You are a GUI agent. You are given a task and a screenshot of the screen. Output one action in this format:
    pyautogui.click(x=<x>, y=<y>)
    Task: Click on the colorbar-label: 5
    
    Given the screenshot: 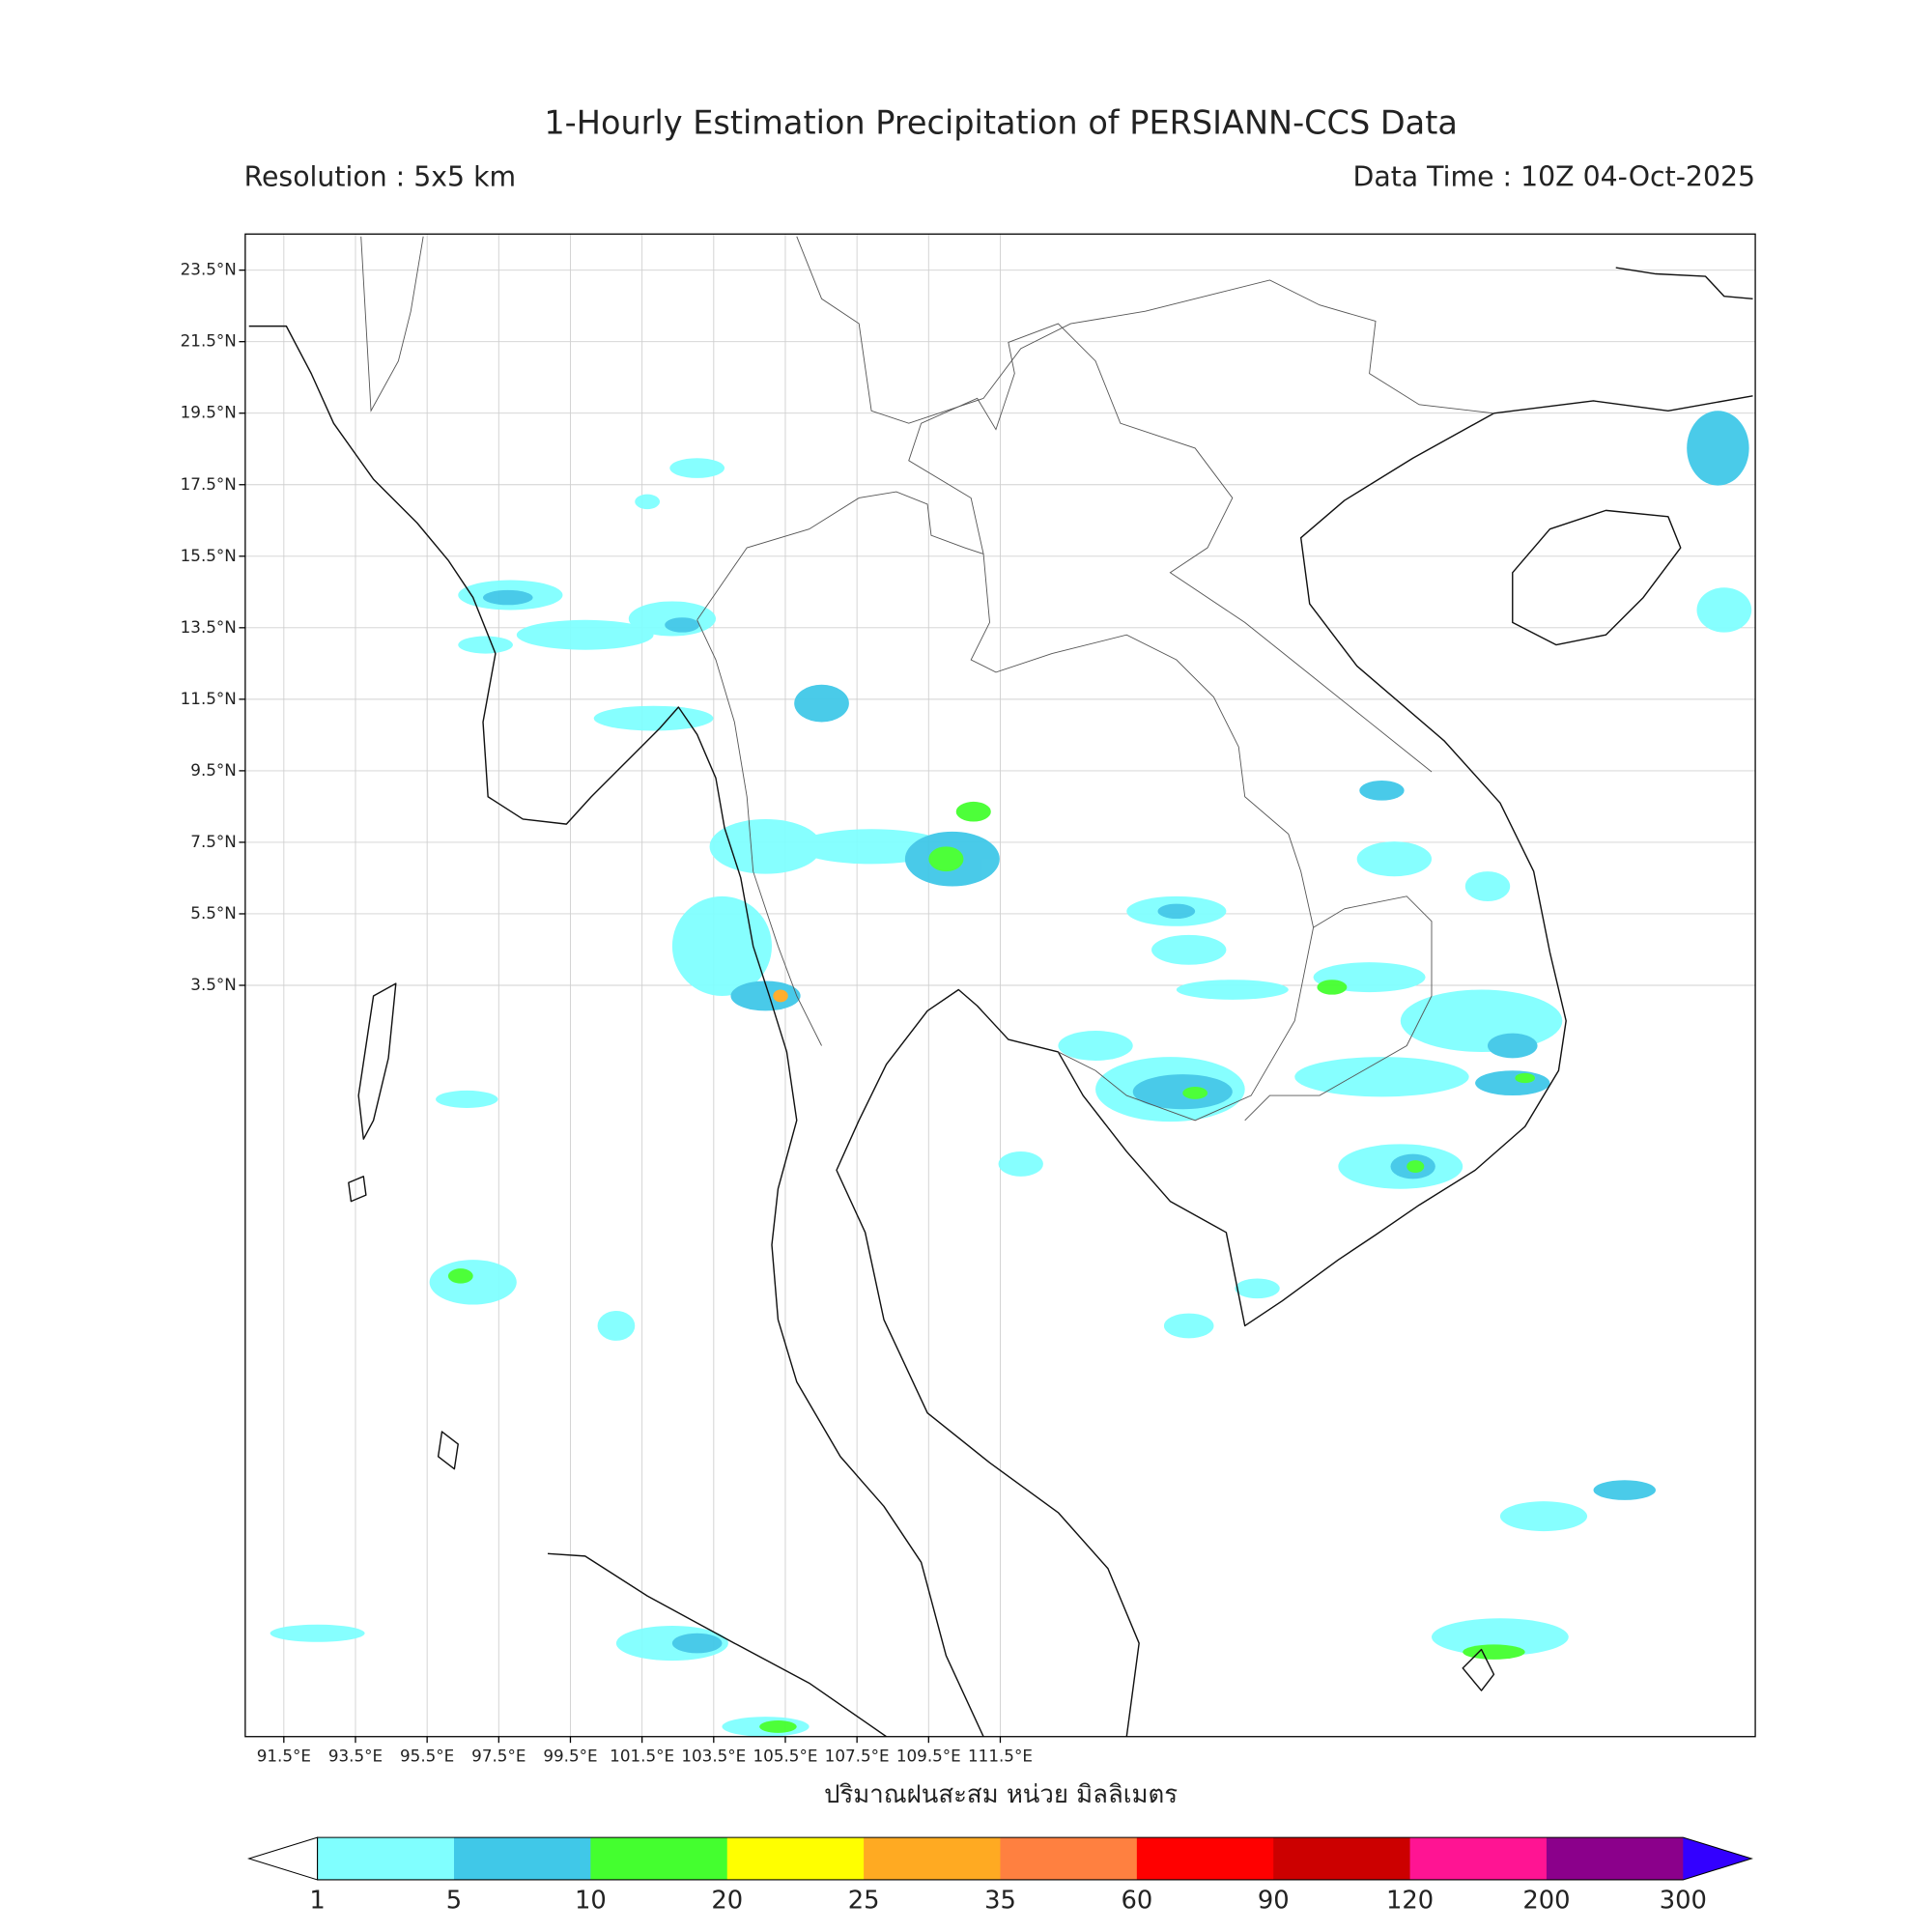 What is the action you would take?
    pyautogui.click(x=454, y=1900)
    